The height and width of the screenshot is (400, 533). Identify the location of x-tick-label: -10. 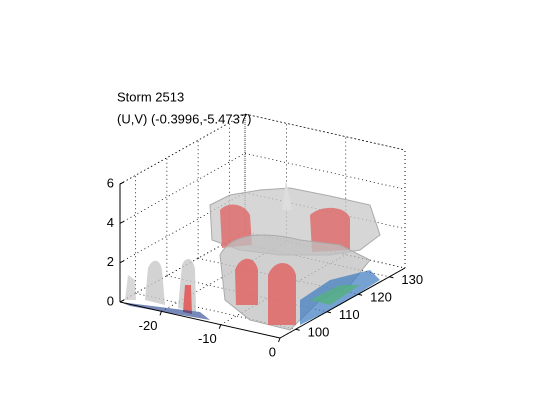
(207, 338).